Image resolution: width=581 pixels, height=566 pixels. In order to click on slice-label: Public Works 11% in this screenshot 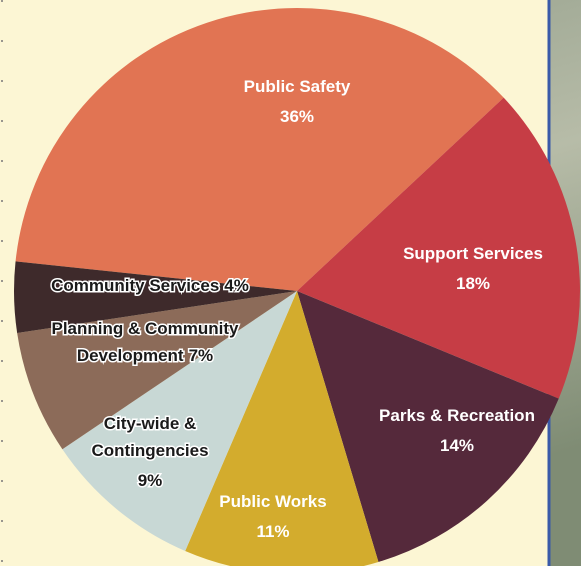, I will do `click(272, 516)`.